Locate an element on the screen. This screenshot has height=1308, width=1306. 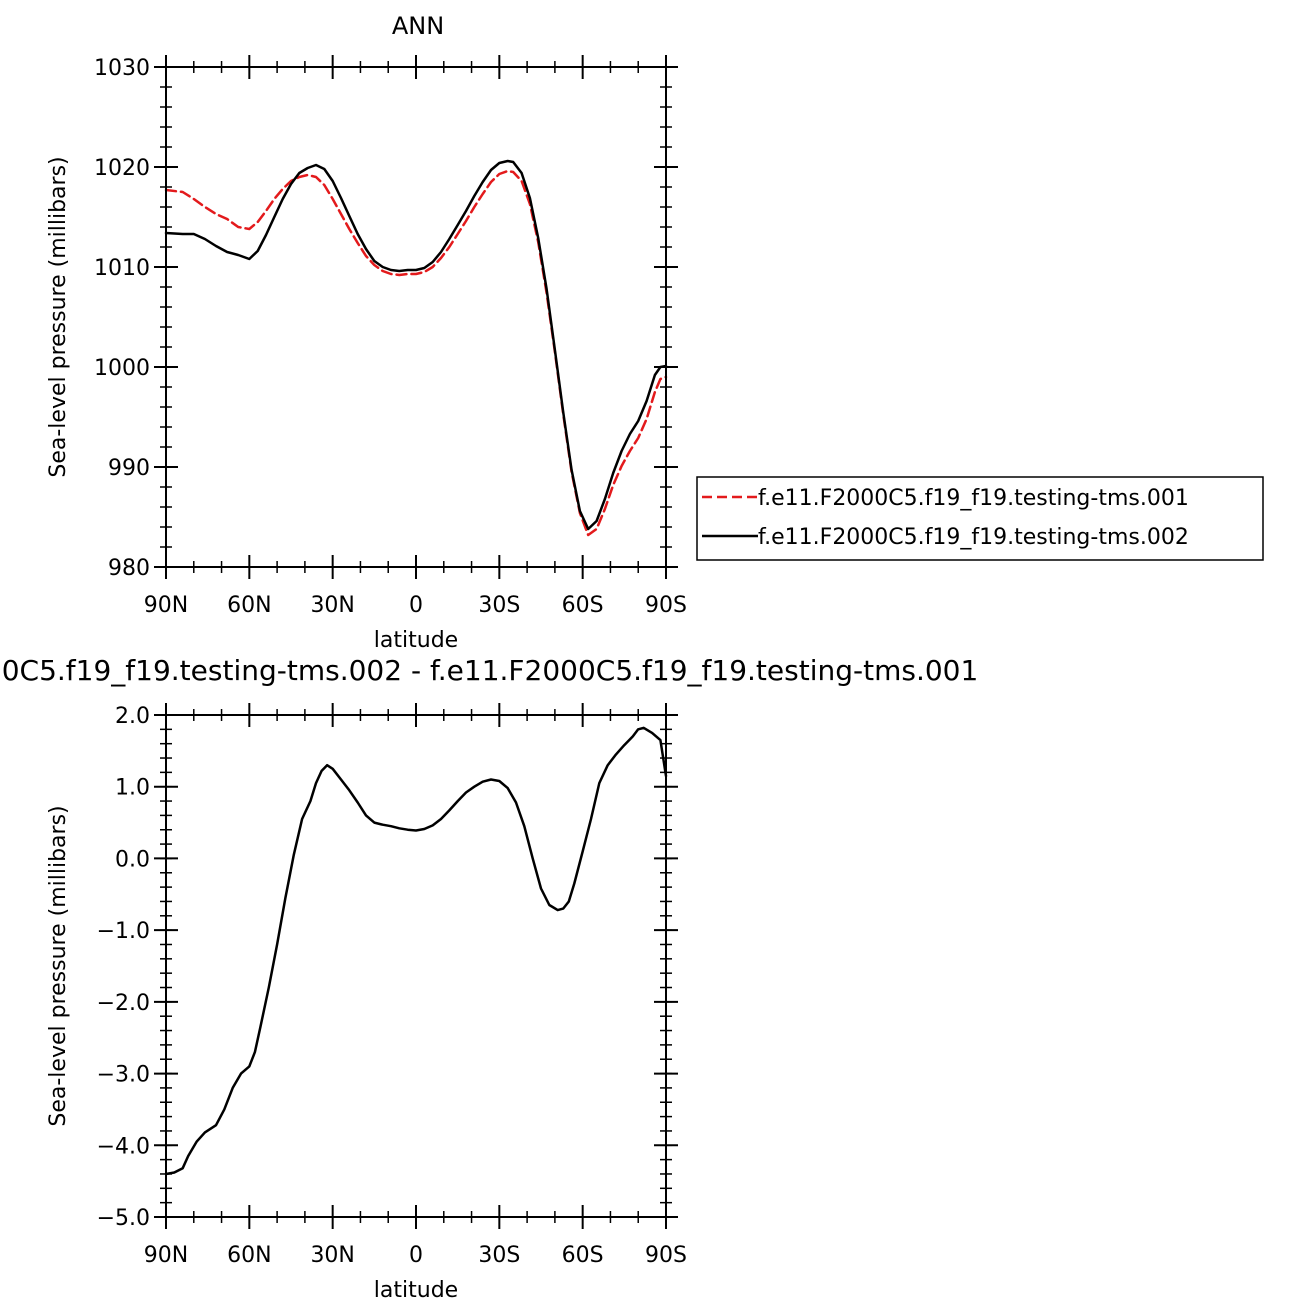
y-tick-label: −2.0 is located at coordinates (123, 1003).